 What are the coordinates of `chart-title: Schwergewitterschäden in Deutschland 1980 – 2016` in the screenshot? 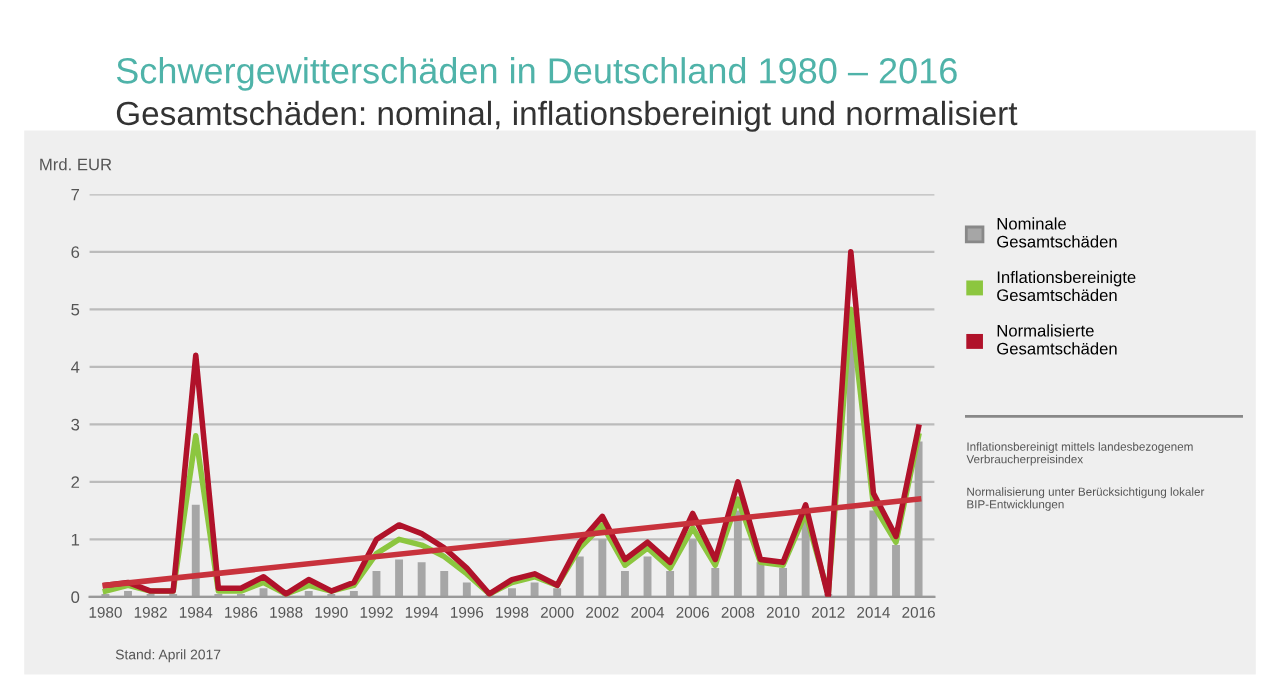 It's located at (536, 74).